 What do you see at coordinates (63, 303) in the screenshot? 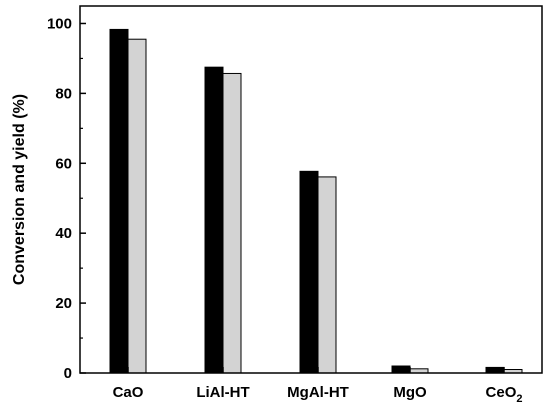
I see `y-tick-label: 20` at bounding box center [63, 303].